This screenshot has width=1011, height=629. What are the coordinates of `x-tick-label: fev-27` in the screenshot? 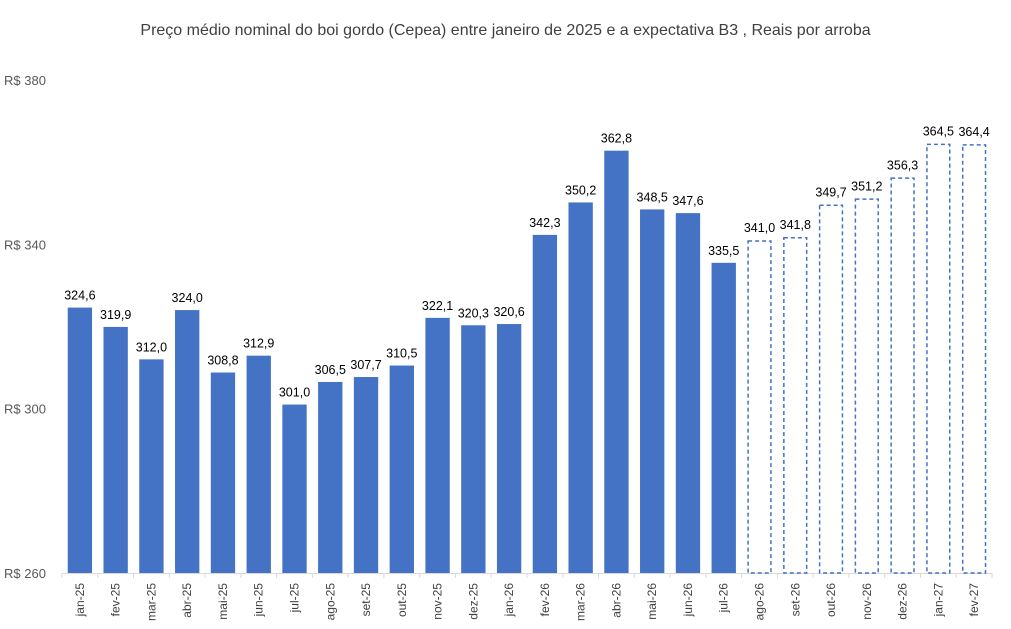 It's located at (974, 600).